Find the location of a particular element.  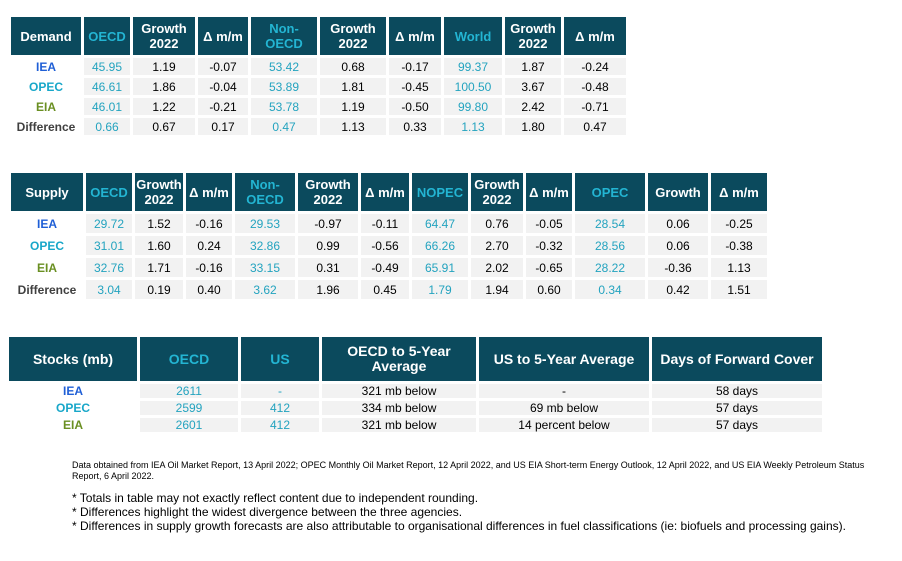

table-cell: 53.42 is located at coordinates (284, 66).